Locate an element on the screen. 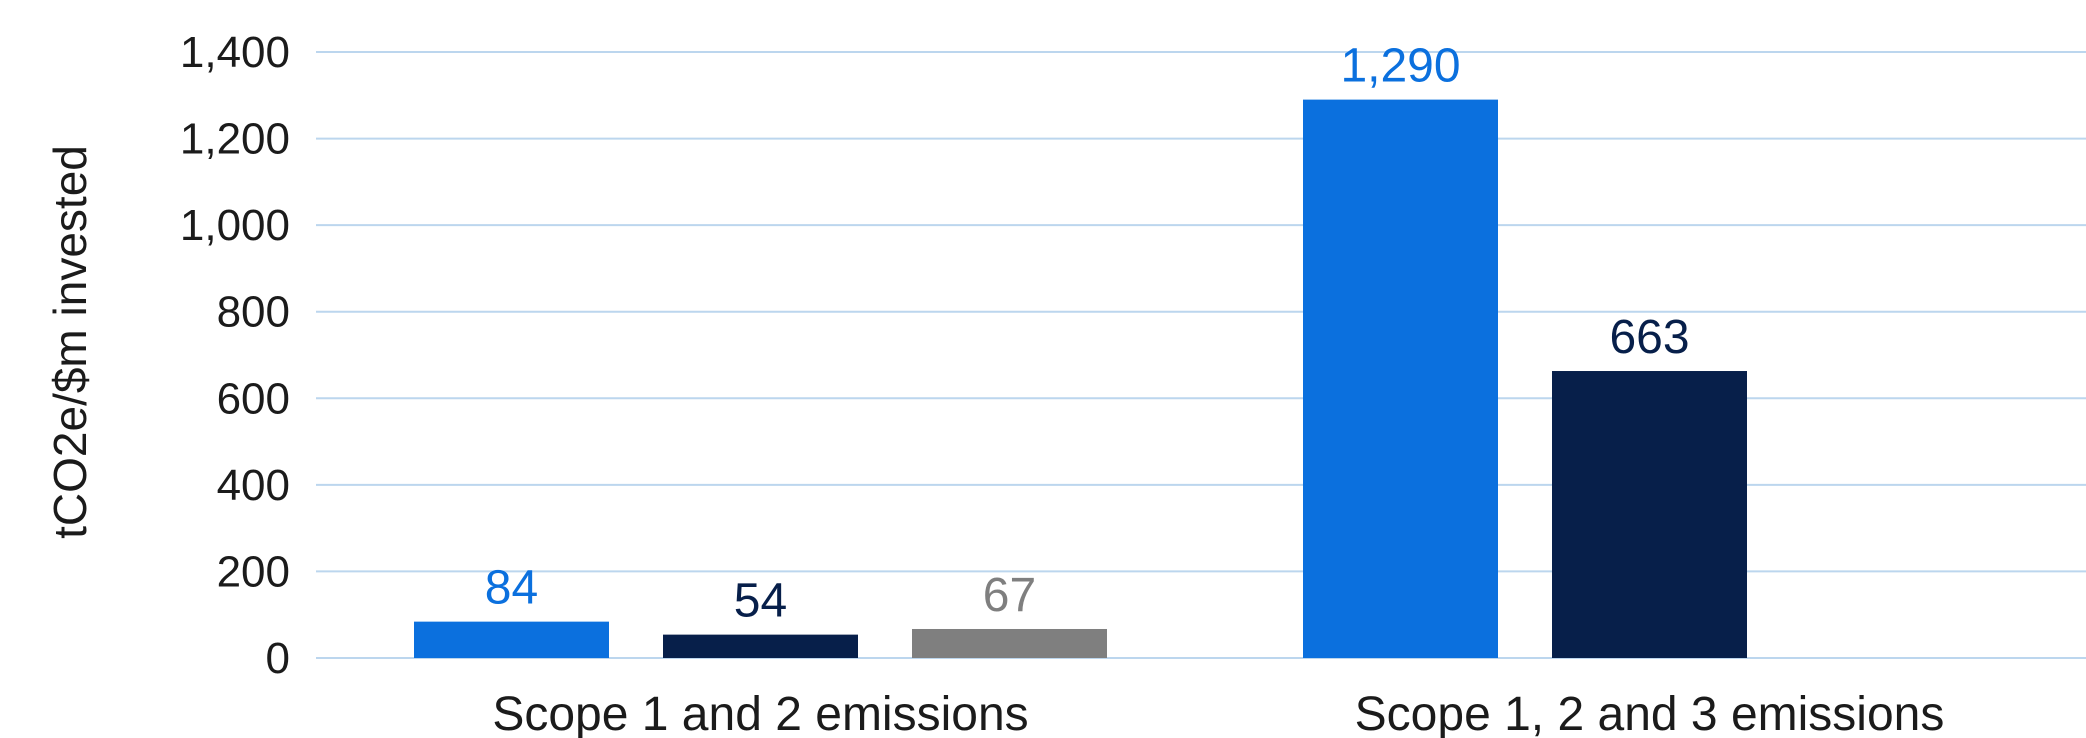 Image resolution: width=2086 pixels, height=738 pixels. y-tick-label: 400 is located at coordinates (253, 485).